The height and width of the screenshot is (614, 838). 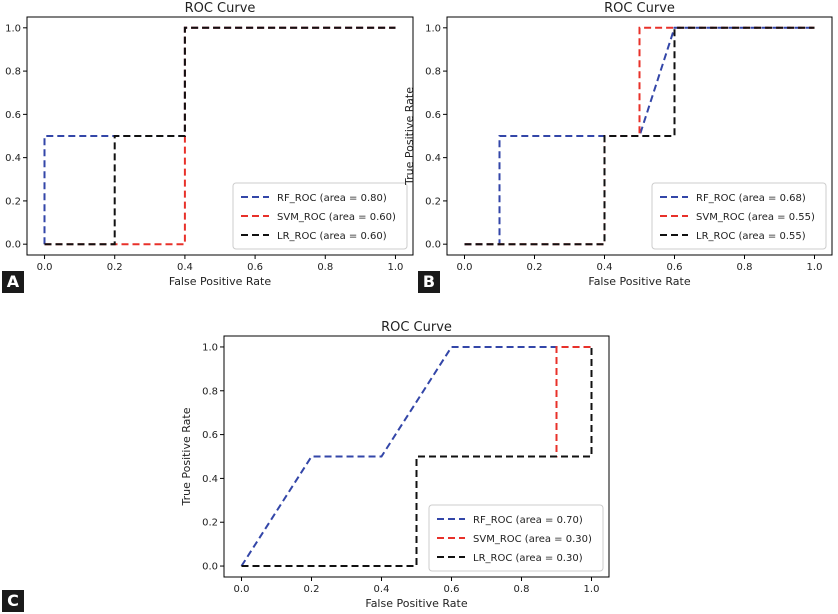 I want to click on legend-label: RF_ROC (area = 0.70), so click(x=528, y=520).